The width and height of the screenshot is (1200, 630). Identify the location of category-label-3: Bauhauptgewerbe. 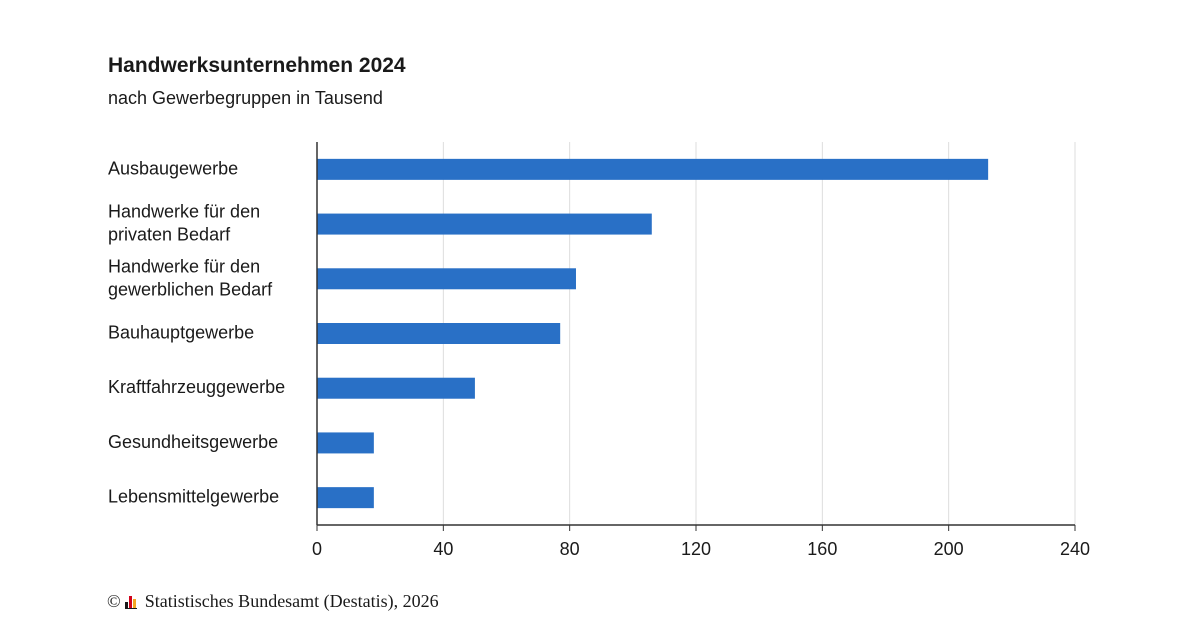
(181, 332).